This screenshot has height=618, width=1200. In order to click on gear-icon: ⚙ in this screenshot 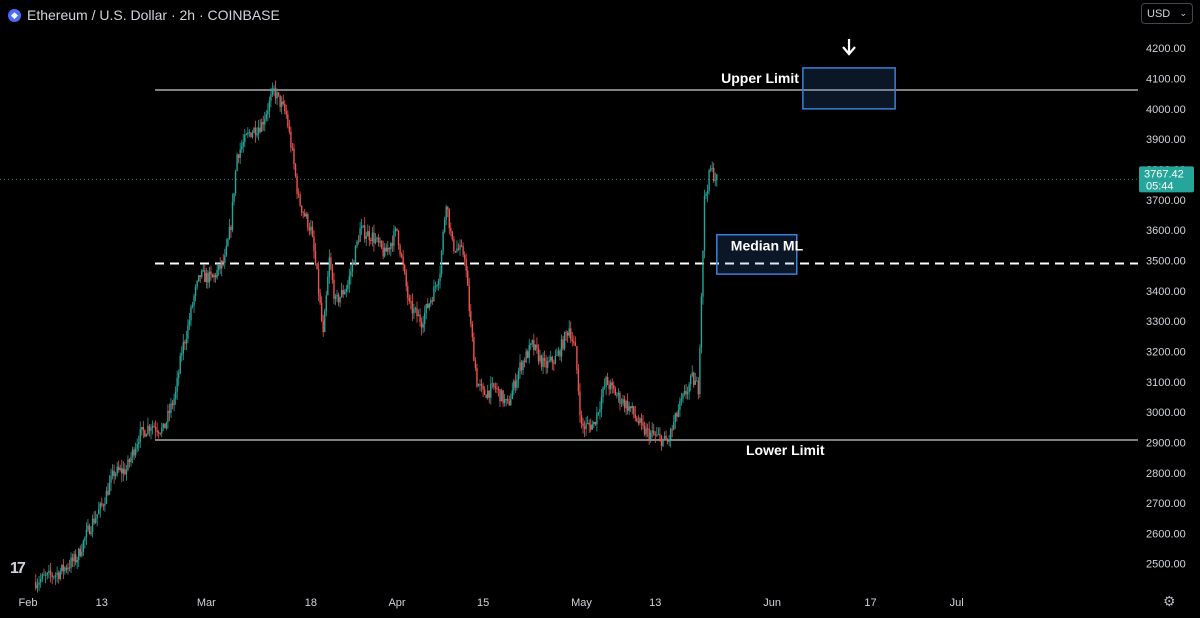, I will do `click(1169, 601)`.